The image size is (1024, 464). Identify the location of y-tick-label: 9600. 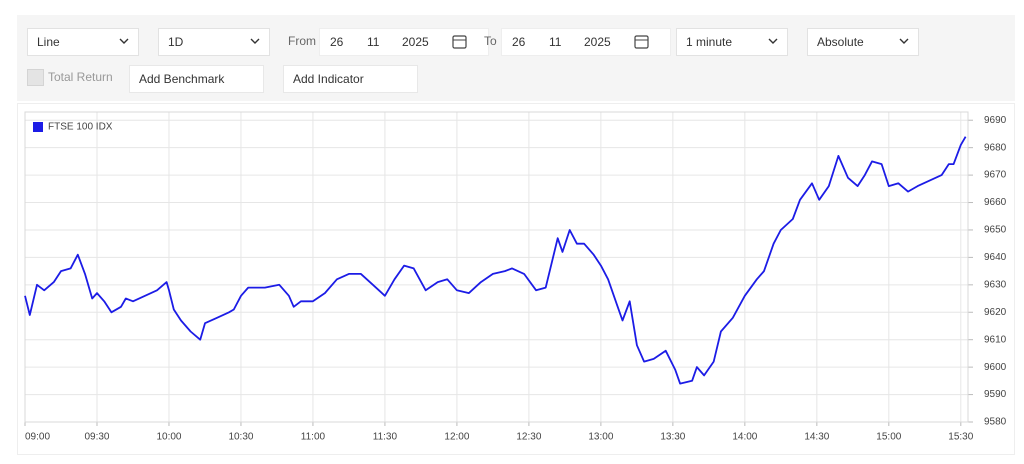
(995, 367).